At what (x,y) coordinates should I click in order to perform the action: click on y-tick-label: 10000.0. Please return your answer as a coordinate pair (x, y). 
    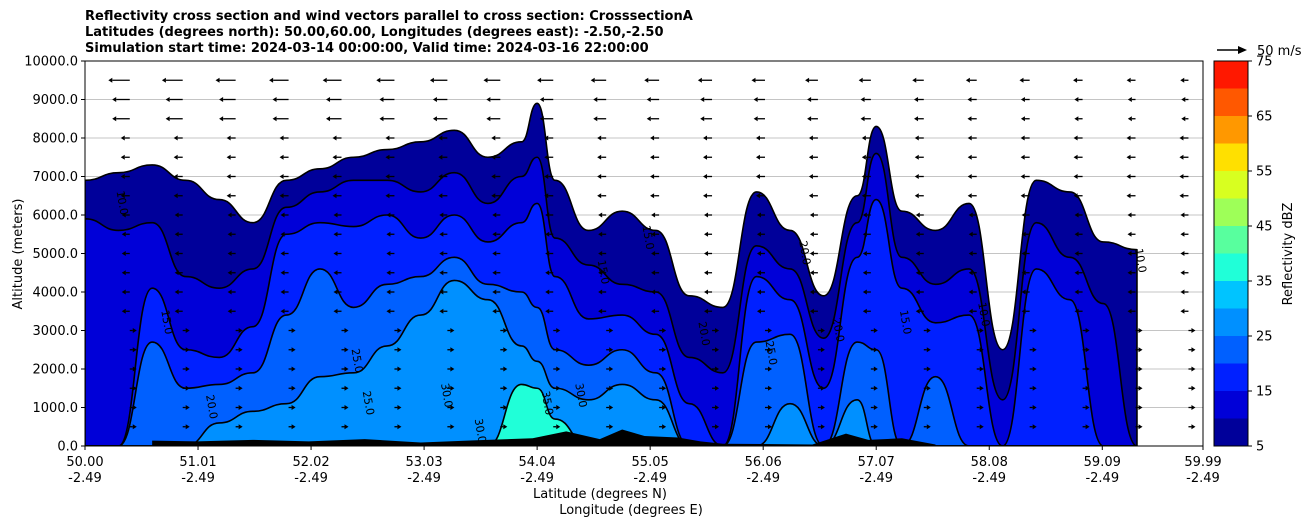
    Looking at the image, I should click on (51, 62).